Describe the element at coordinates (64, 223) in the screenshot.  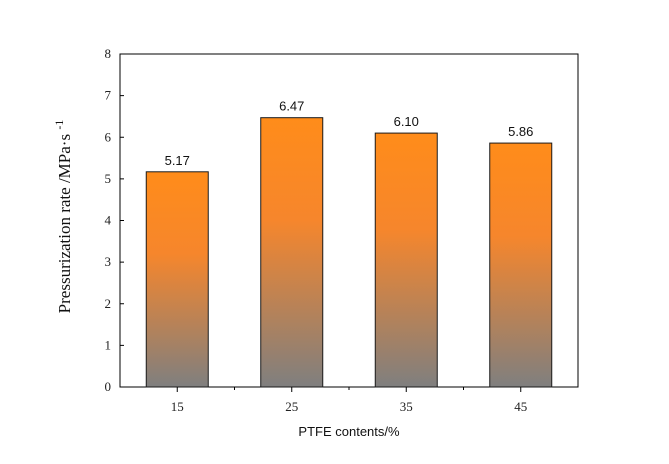
I see `y-axis-title-main: Pressurization rate /MPa·s` at that location.